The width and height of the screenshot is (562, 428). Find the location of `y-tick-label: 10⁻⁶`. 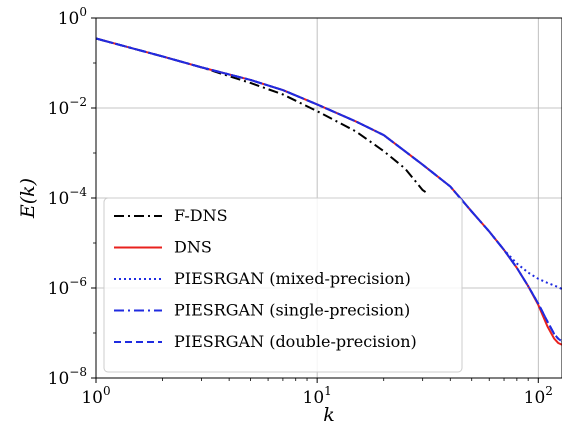

y-tick-label: 10⁻⁶ is located at coordinates (67, 287).